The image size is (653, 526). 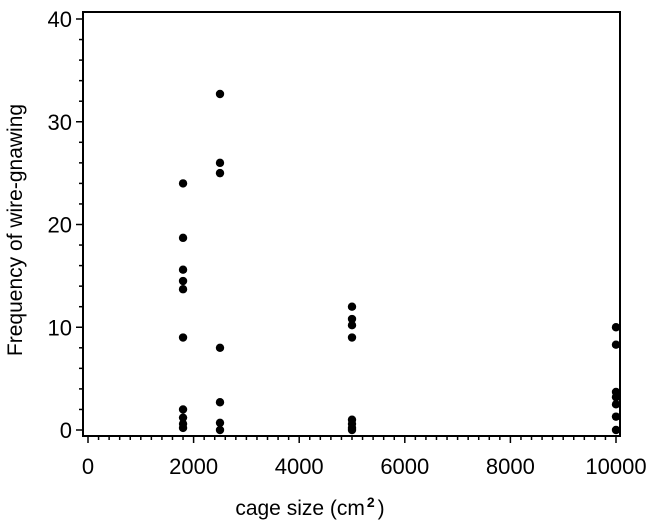 What do you see at coordinates (381, 508) in the screenshot?
I see `x-axis-title-end: )` at bounding box center [381, 508].